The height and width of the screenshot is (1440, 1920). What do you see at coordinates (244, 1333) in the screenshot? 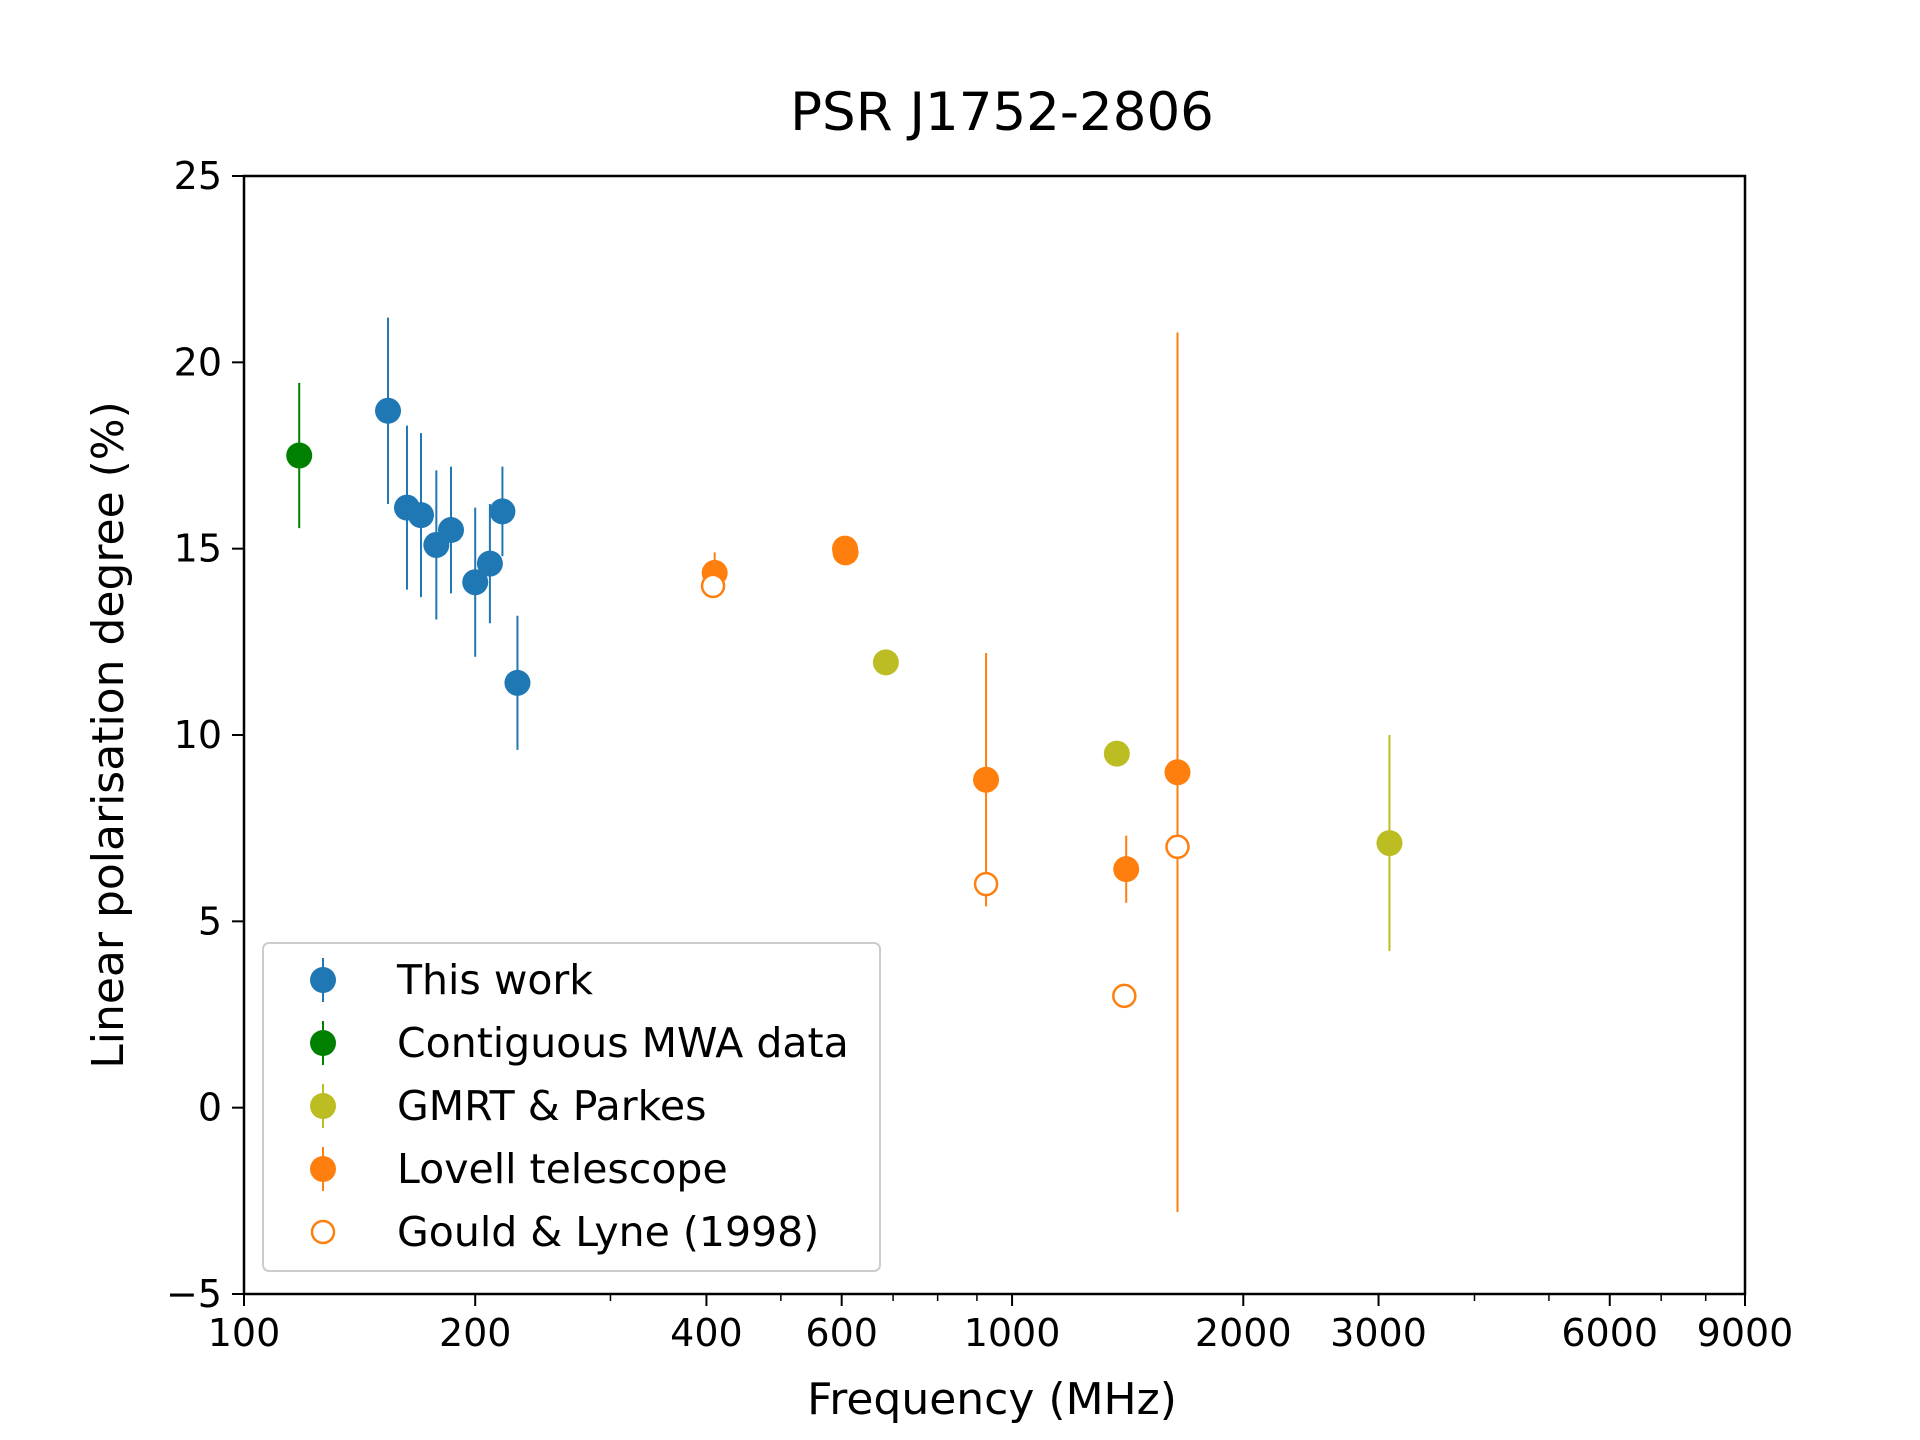
I see `x-tick-label: 100` at bounding box center [244, 1333].